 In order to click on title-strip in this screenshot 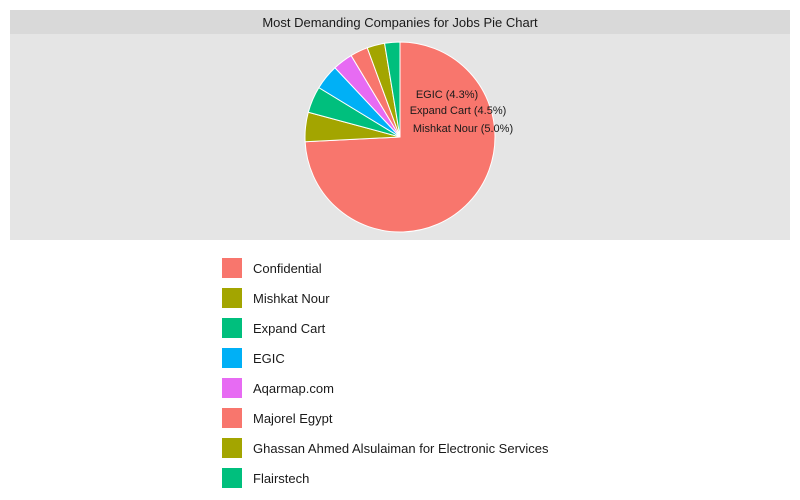, I will do `click(400, 22)`.